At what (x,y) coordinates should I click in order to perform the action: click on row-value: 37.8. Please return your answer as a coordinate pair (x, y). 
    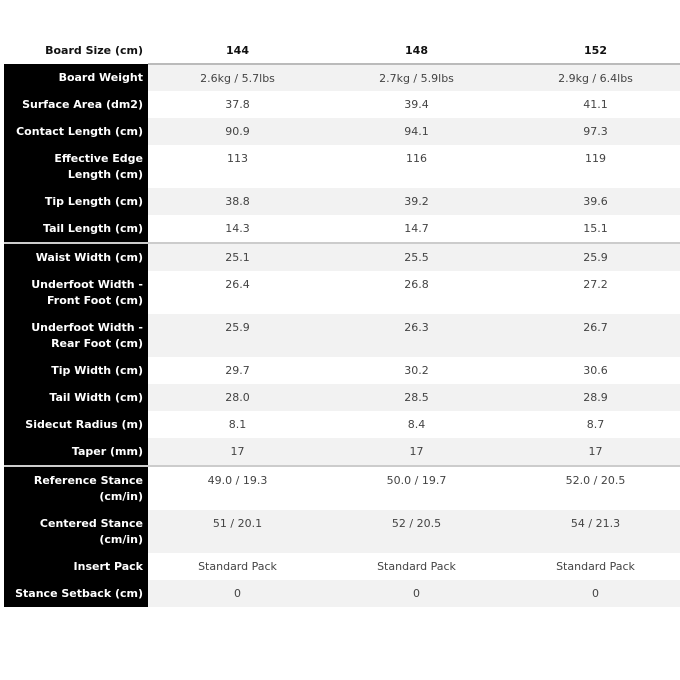
    Looking at the image, I should click on (237, 104).